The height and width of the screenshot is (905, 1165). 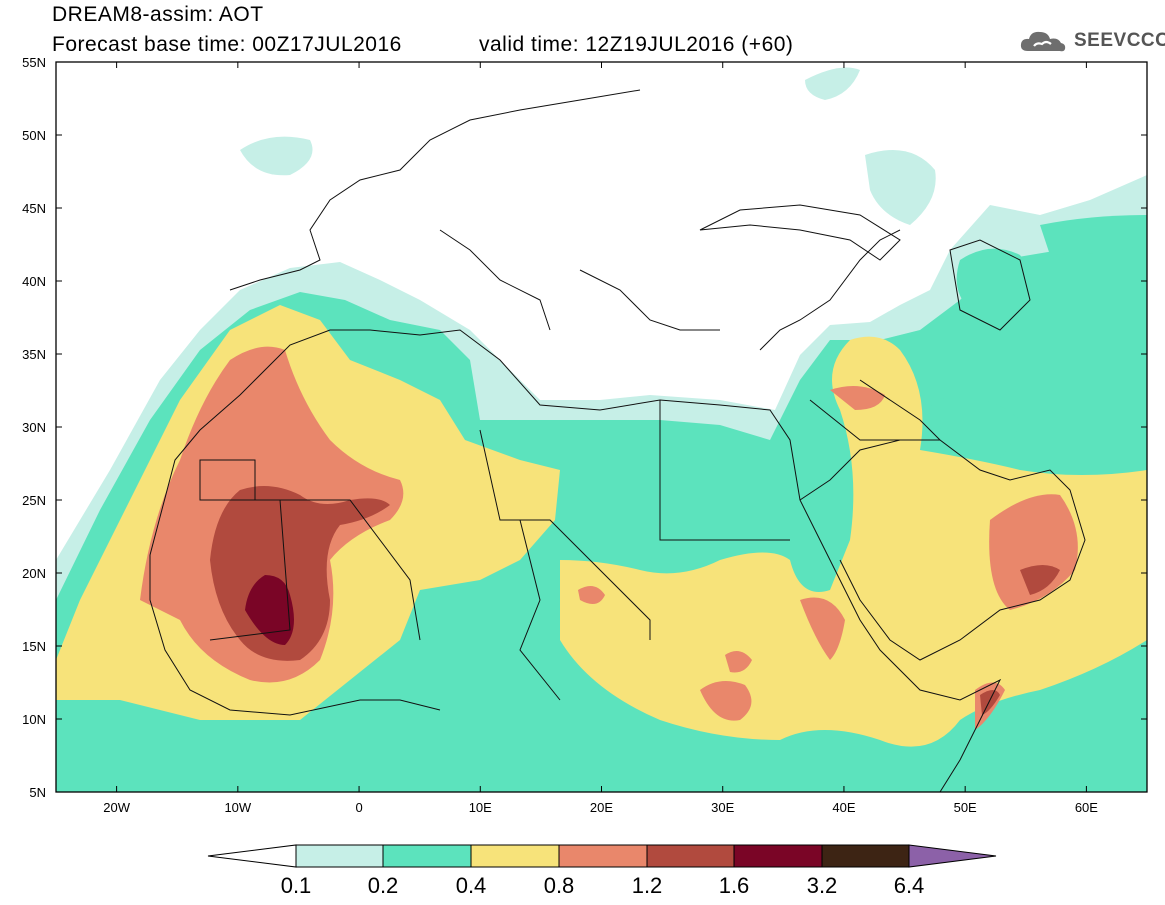 What do you see at coordinates (647, 885) in the screenshot?
I see `colorbar-label: 1.2` at bounding box center [647, 885].